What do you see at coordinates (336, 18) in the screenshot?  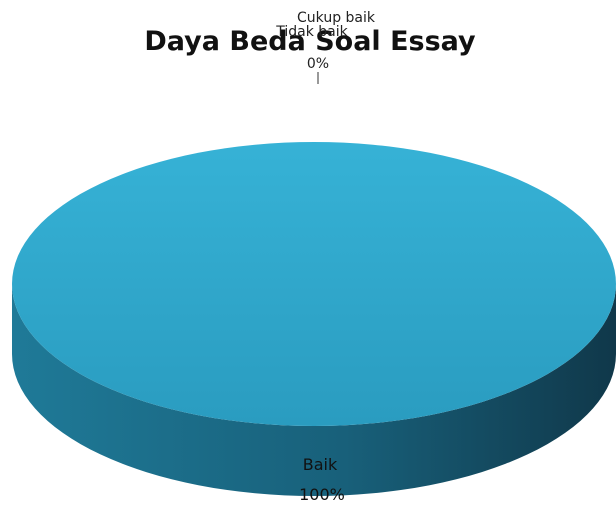 I see `slice-label-cukup-baik: Cukup baik` at bounding box center [336, 18].